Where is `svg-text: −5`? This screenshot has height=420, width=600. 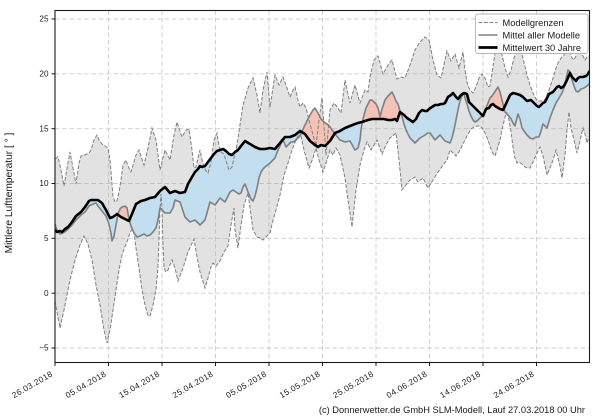 svg-text: −5 is located at coordinates (44, 348).